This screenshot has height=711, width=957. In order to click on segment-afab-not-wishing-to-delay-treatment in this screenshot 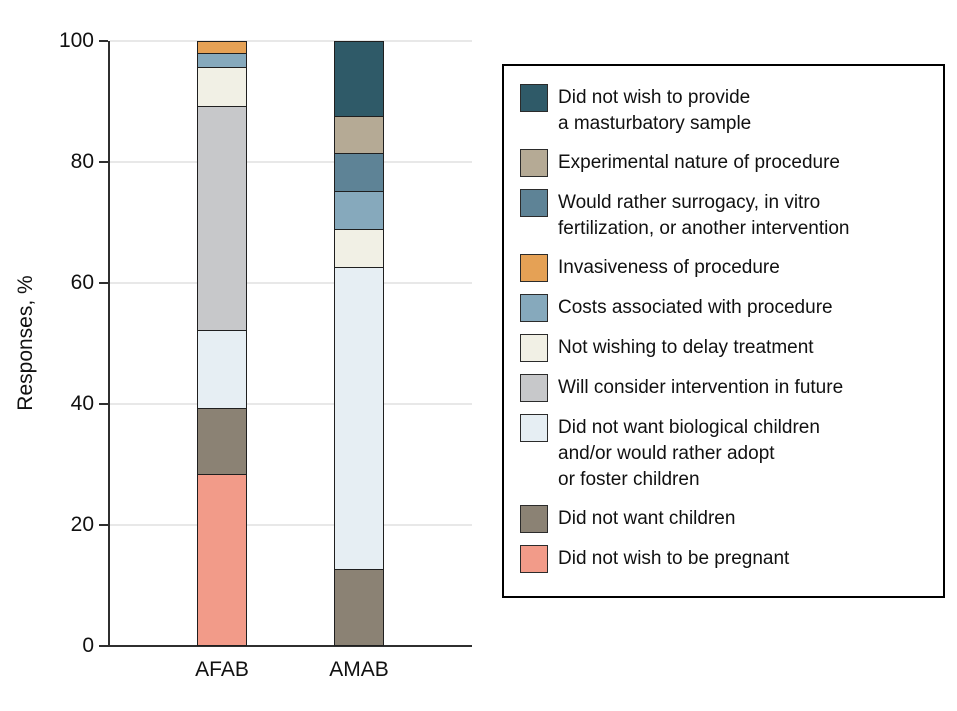, I will do `click(222, 87)`.